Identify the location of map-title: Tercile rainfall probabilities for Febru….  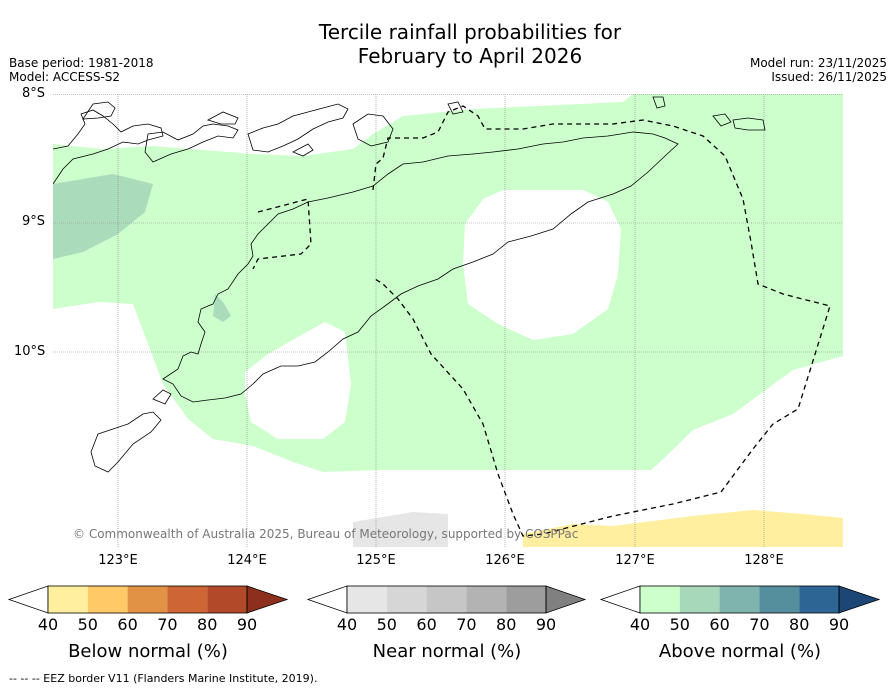
(448, 44).